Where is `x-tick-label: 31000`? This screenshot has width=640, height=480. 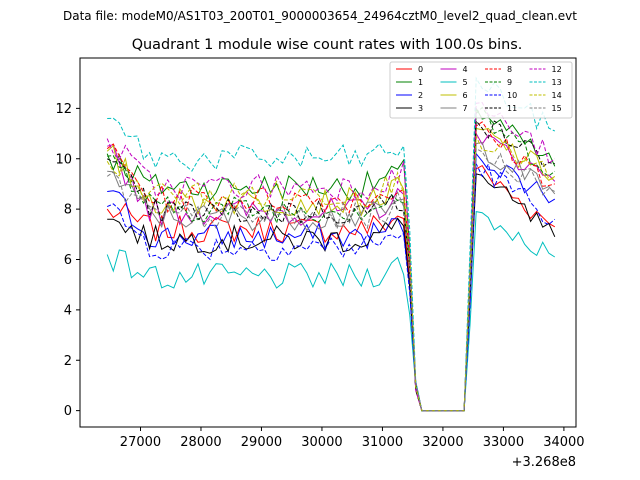
x-tick-label: 31000 is located at coordinates (382, 442).